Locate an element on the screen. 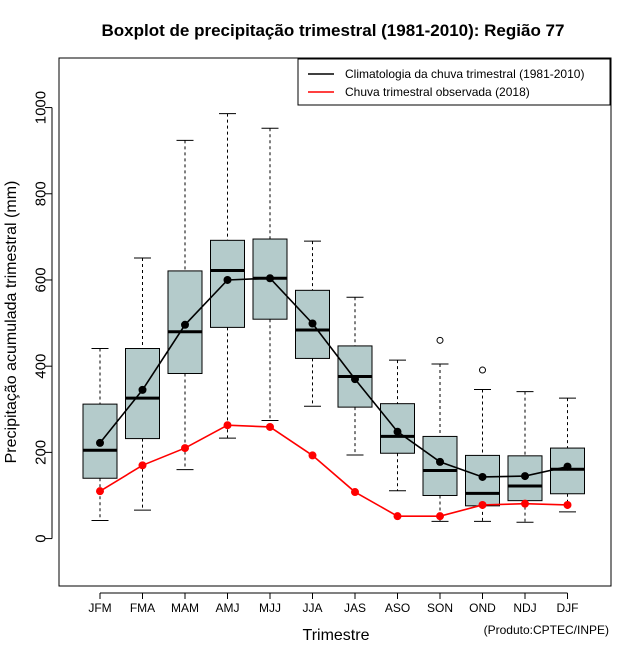 The width and height of the screenshot is (640, 660). legend-label-observed: Chuva trimestral observada (2018) is located at coordinates (437, 92).